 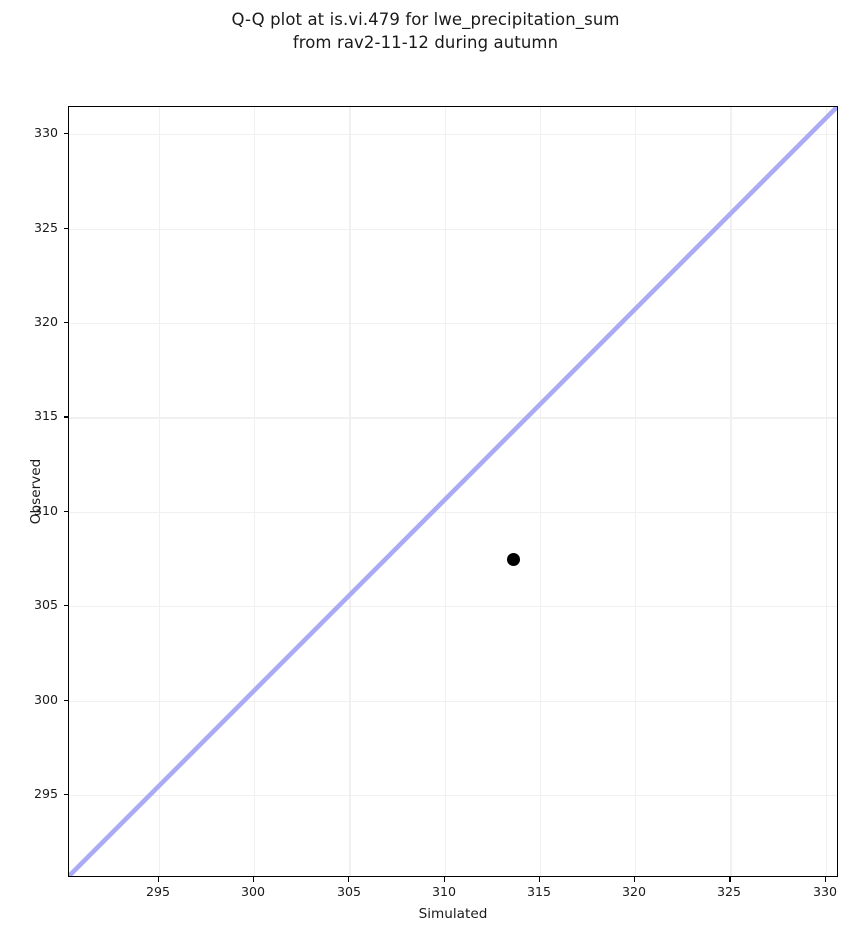 What do you see at coordinates (453, 914) in the screenshot?
I see `x-axis-label: Simulated` at bounding box center [453, 914].